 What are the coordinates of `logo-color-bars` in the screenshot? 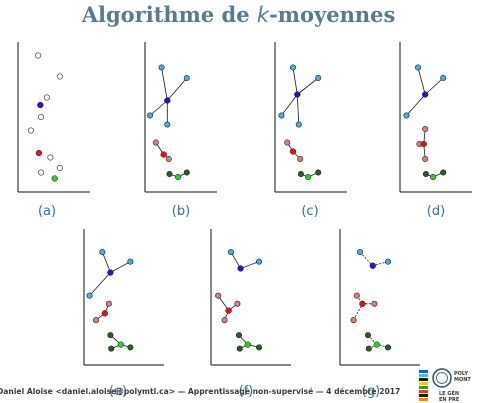 It's located at (423, 385).